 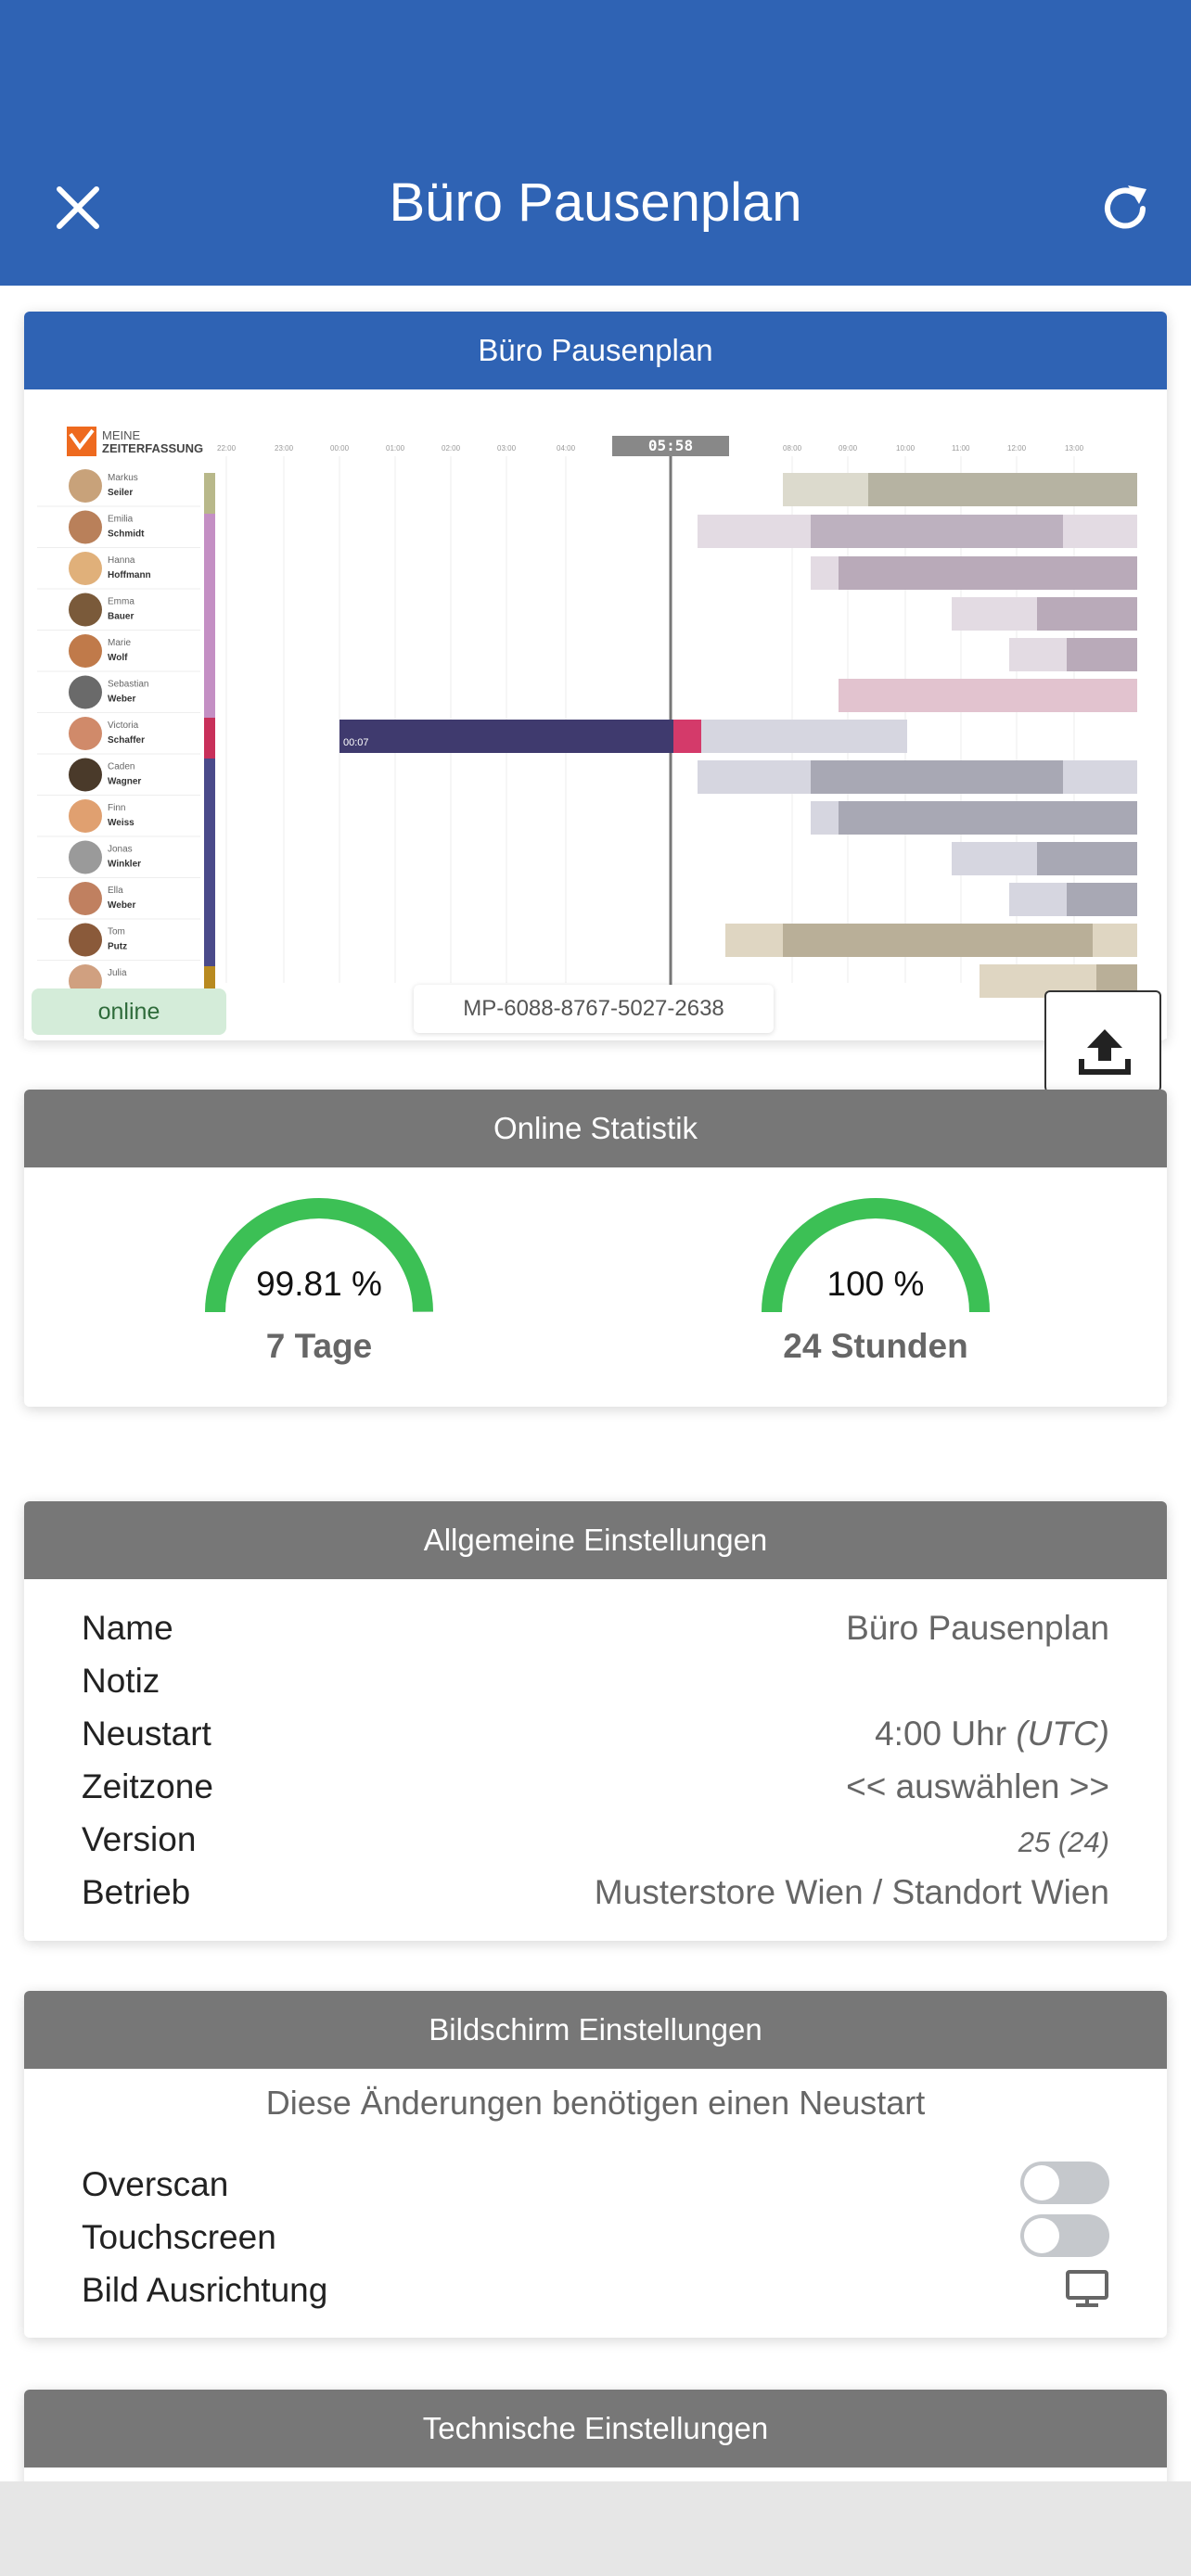 I want to click on setting-neustart: Neustart 4:00 Uhr (UTC), so click(x=595, y=1734).